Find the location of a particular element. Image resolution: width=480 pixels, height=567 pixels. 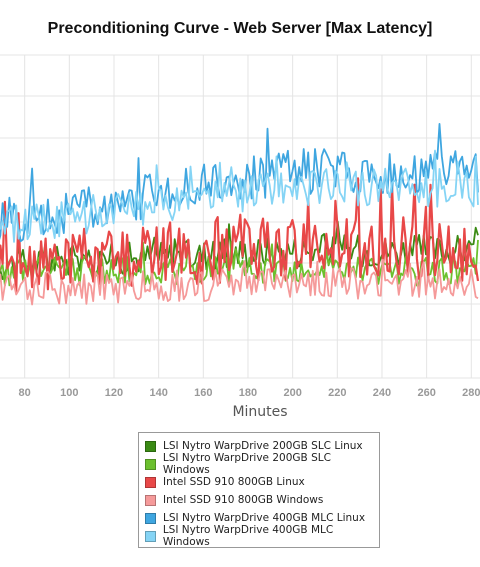

x-tick-labels: 6080100120140160180200220240260280 is located at coordinates (249, 393).